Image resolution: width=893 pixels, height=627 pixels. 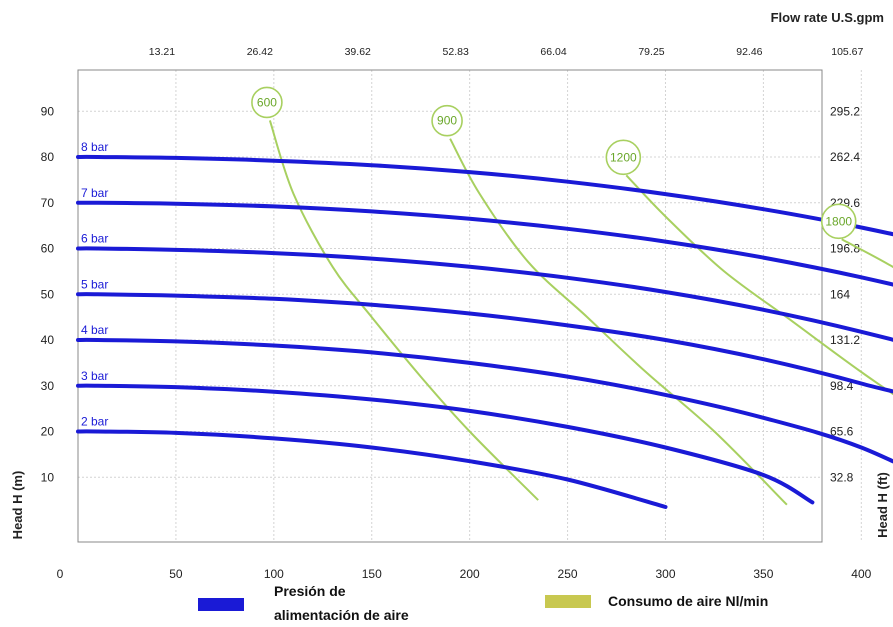 What do you see at coordinates (470, 574) in the screenshot?
I see `x-tick-label: 200` at bounding box center [470, 574].